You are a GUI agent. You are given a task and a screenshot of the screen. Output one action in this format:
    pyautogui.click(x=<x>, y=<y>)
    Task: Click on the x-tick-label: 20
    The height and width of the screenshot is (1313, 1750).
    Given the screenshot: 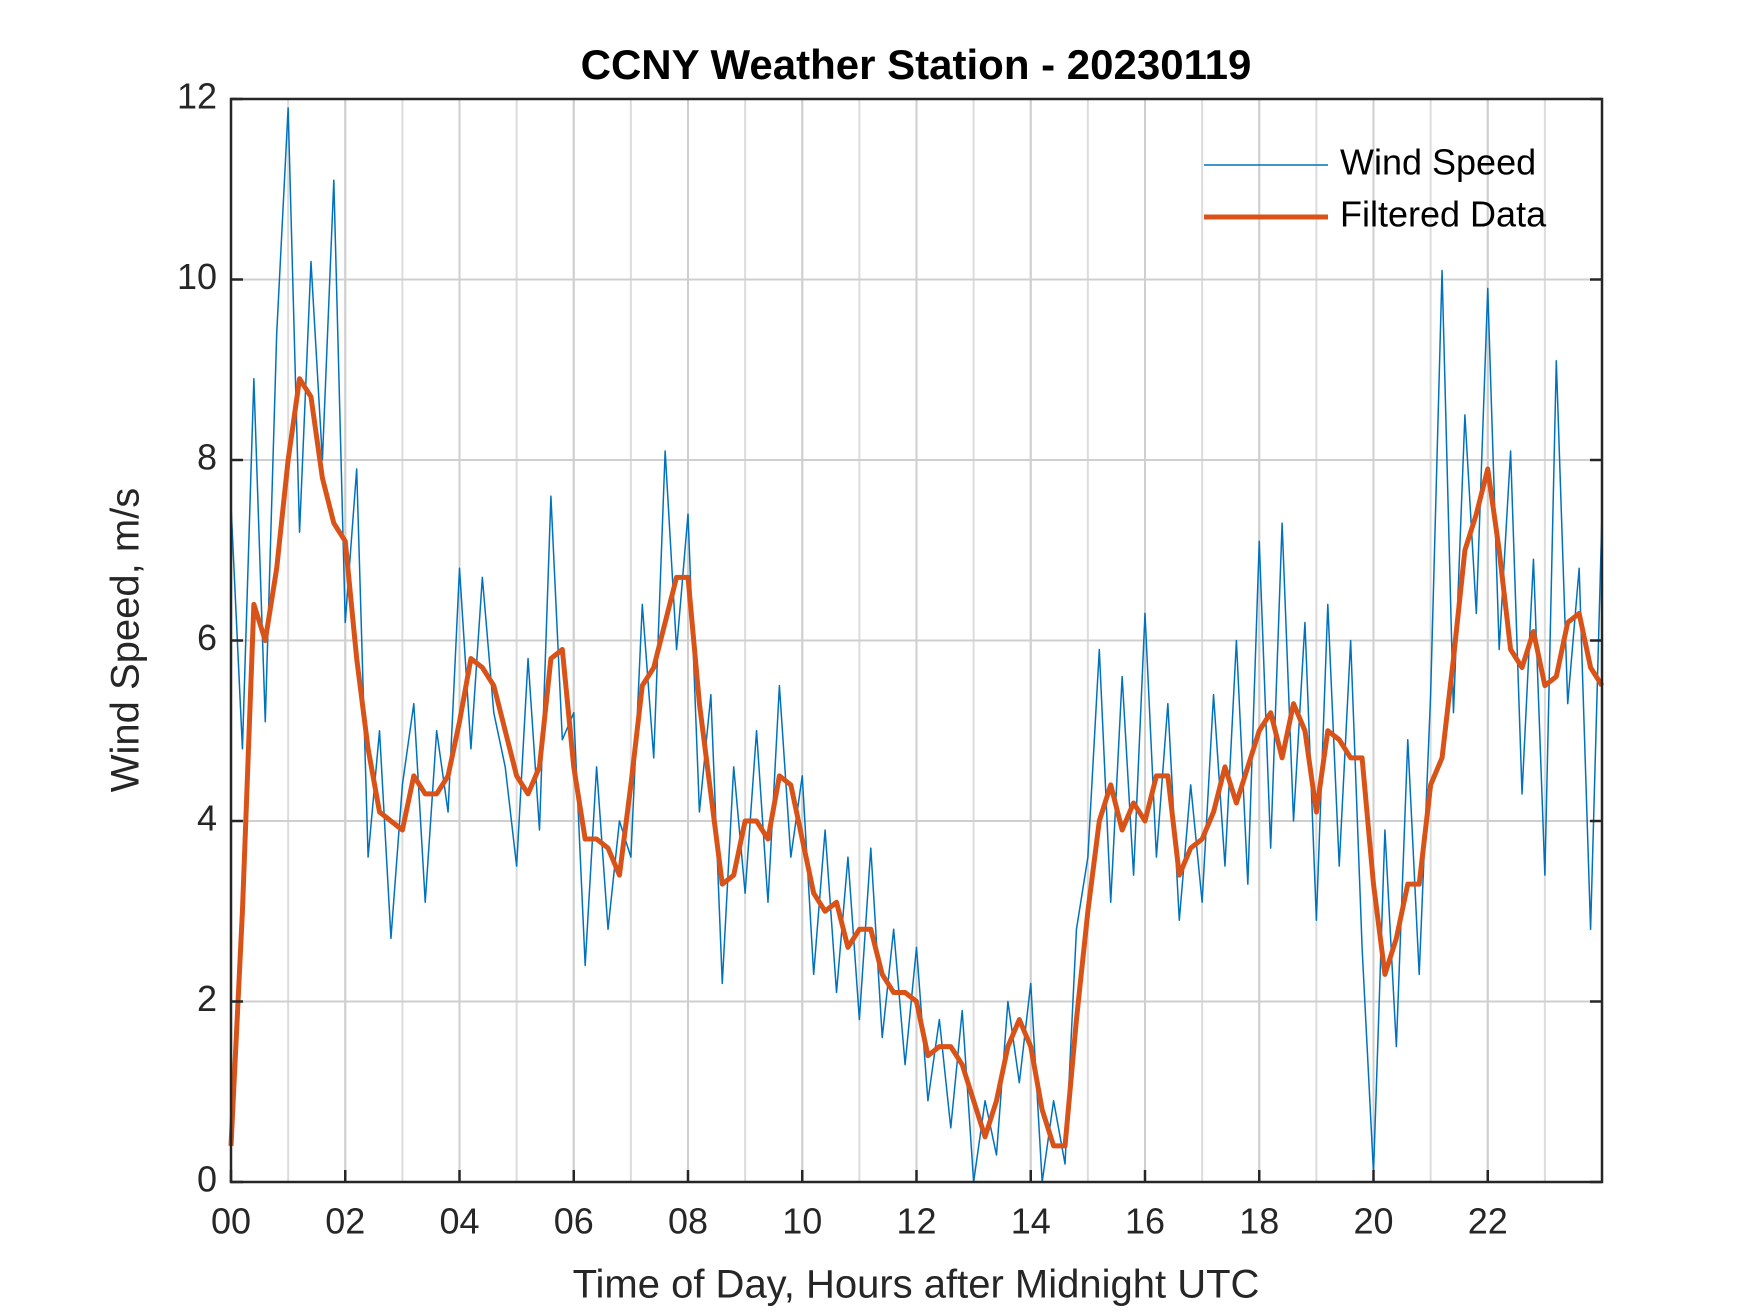 What is the action you would take?
    pyautogui.click(x=1373, y=1221)
    